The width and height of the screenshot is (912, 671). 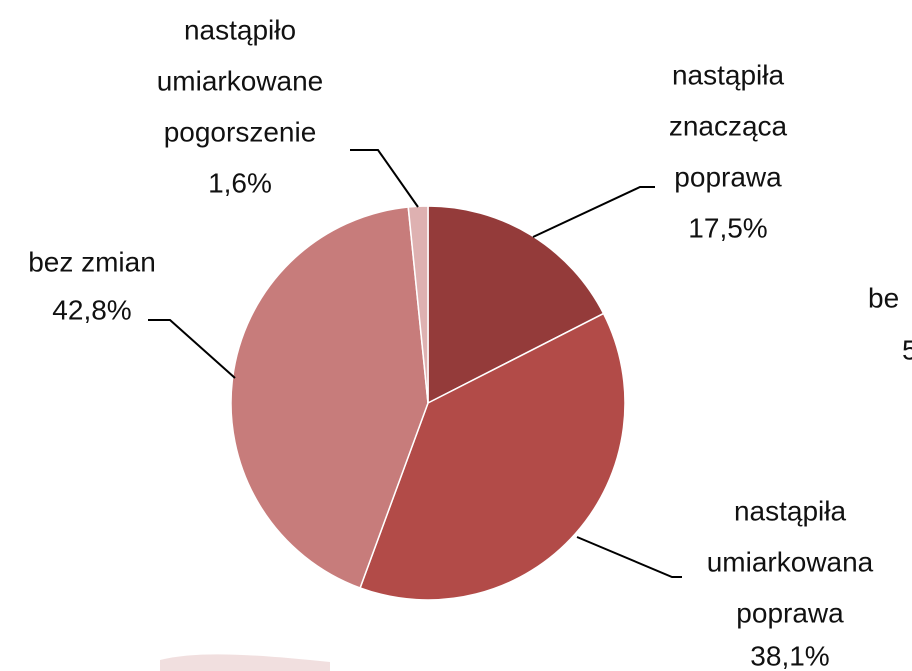 I want to click on value-label: 17,5%, so click(x=727, y=227).